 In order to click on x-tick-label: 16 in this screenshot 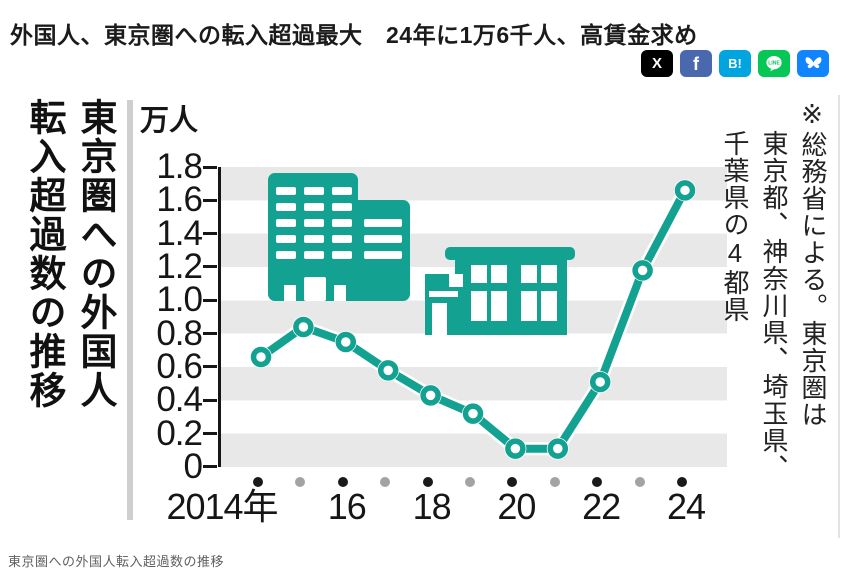, I will do `click(347, 506)`.